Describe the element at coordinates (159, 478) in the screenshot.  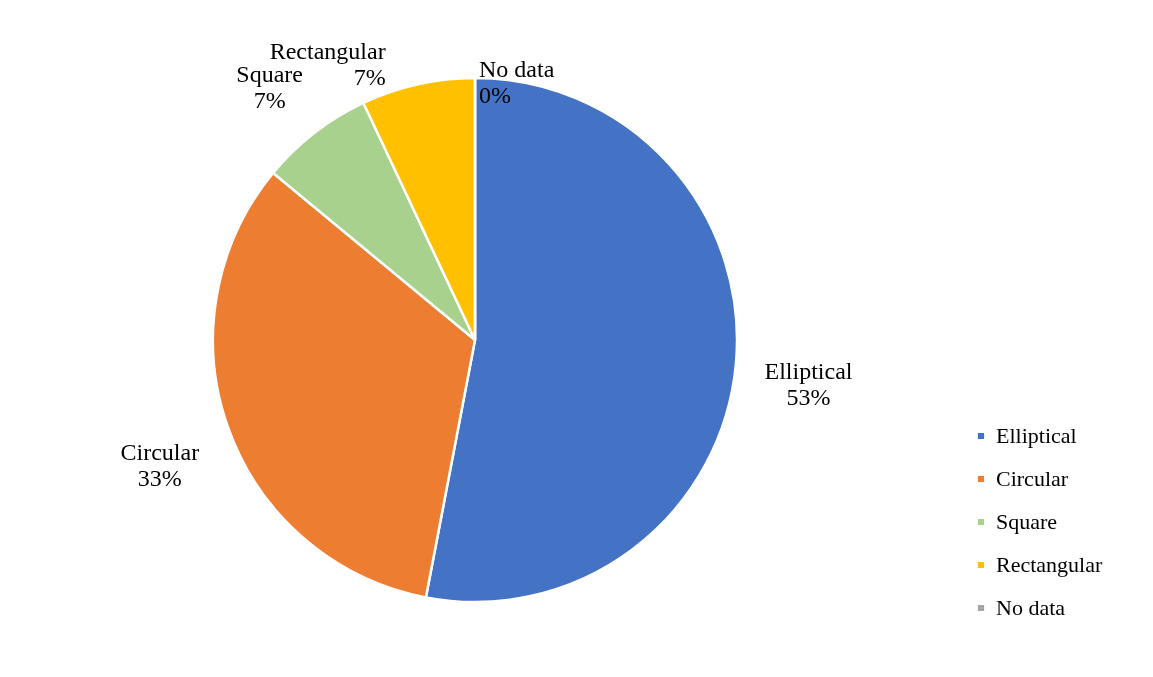
I see `data-label: 33%` at that location.